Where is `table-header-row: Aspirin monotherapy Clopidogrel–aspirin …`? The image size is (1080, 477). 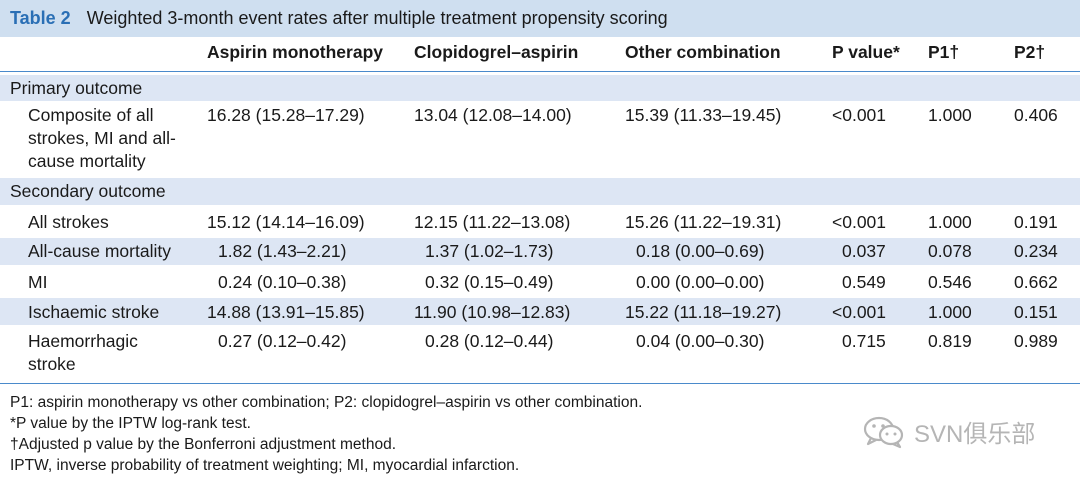 table-header-row: Aspirin monotherapy Clopidogrel–aspirin … is located at coordinates (540, 53).